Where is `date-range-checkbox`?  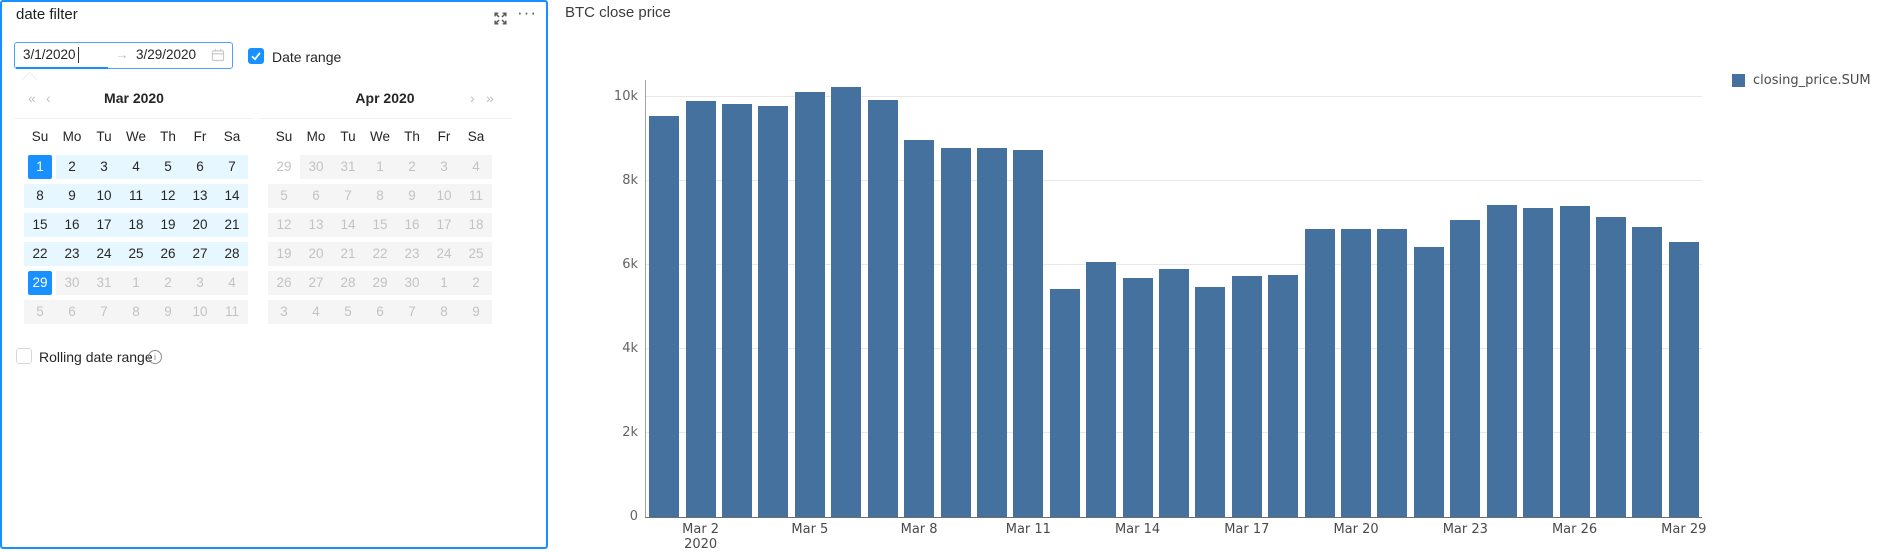
date-range-checkbox is located at coordinates (256, 56).